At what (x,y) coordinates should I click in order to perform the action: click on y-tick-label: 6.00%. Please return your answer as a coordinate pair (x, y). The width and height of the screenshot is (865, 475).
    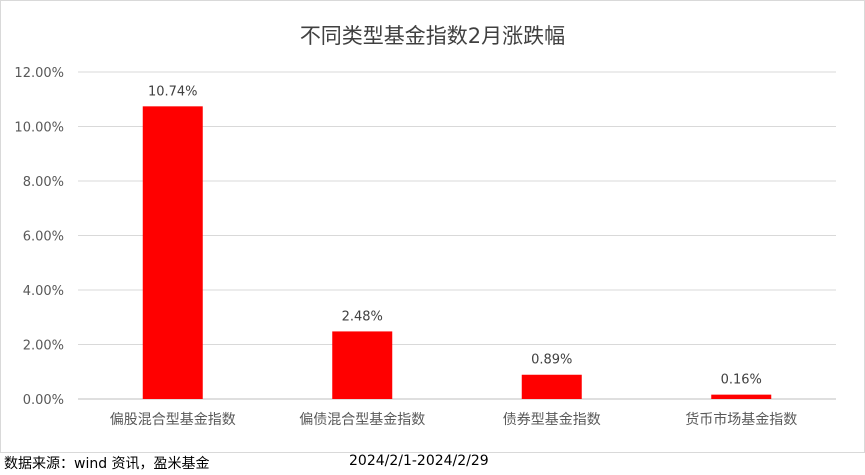
    Looking at the image, I should click on (43, 237).